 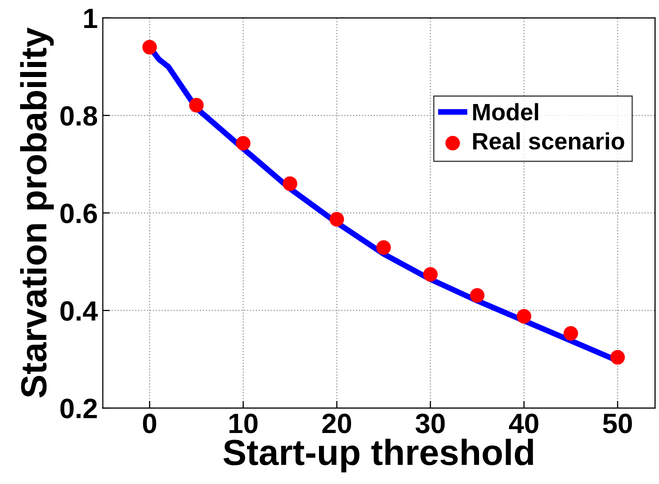 What do you see at coordinates (78, 214) in the screenshot?
I see `y-tick-label: 0.6` at bounding box center [78, 214].